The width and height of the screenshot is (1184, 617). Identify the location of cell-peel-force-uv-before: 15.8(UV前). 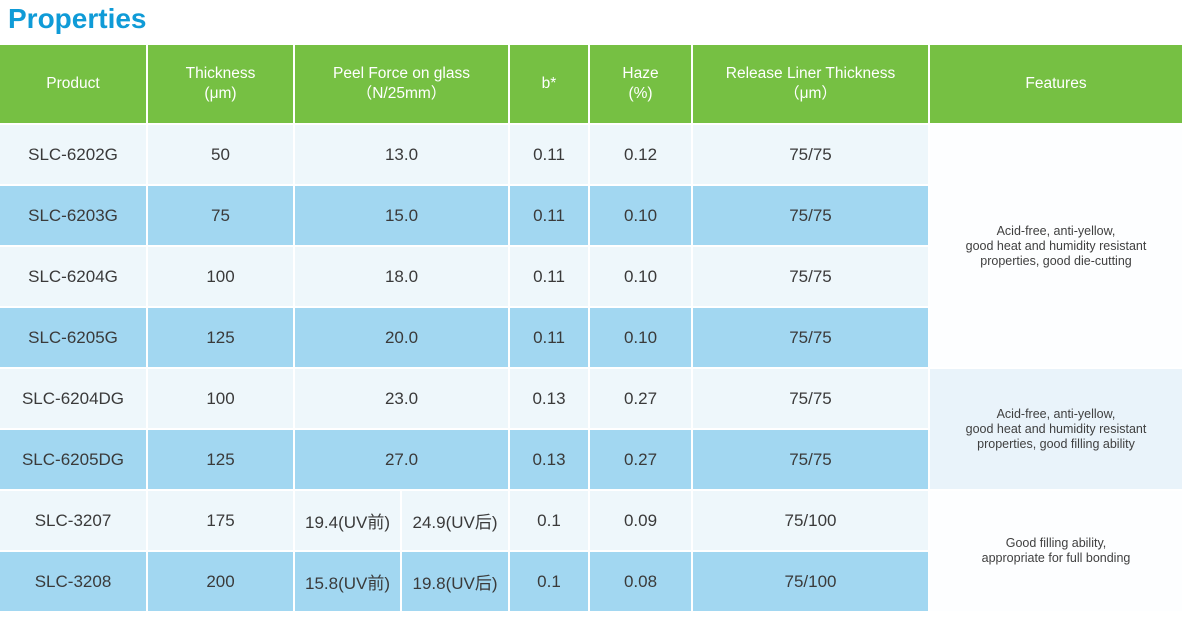
(347, 581).